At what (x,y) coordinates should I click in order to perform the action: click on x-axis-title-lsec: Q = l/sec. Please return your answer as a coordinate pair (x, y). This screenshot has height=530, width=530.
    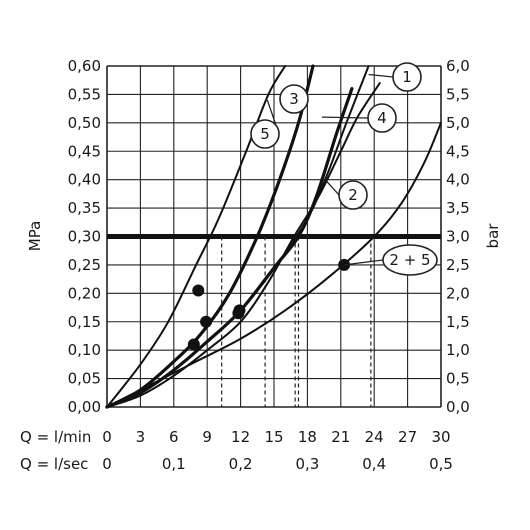
    Looking at the image, I should click on (54, 464).